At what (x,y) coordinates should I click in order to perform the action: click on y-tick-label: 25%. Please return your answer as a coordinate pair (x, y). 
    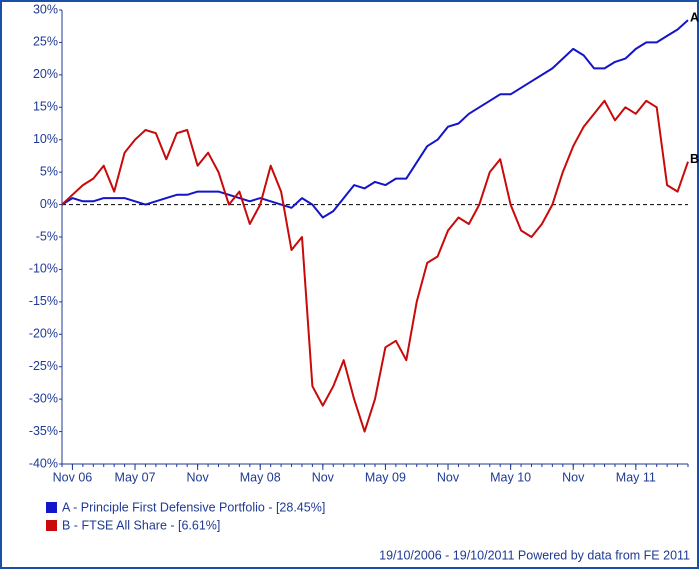
    Looking at the image, I should click on (45, 42).